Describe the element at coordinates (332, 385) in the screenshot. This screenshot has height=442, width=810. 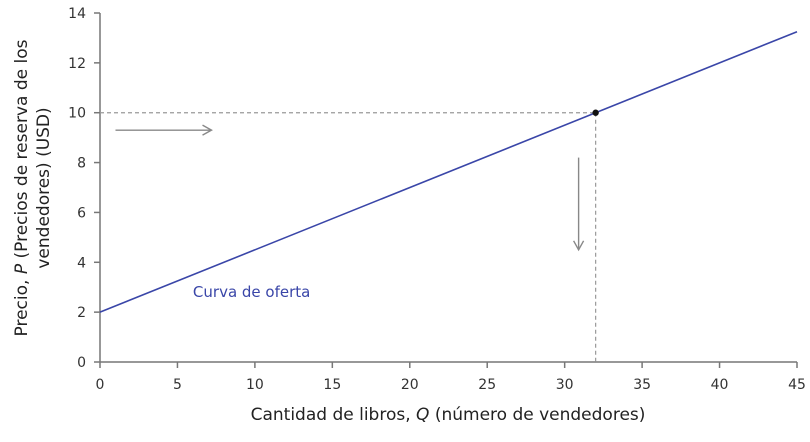
I see `x-tick-label: 15` at that location.